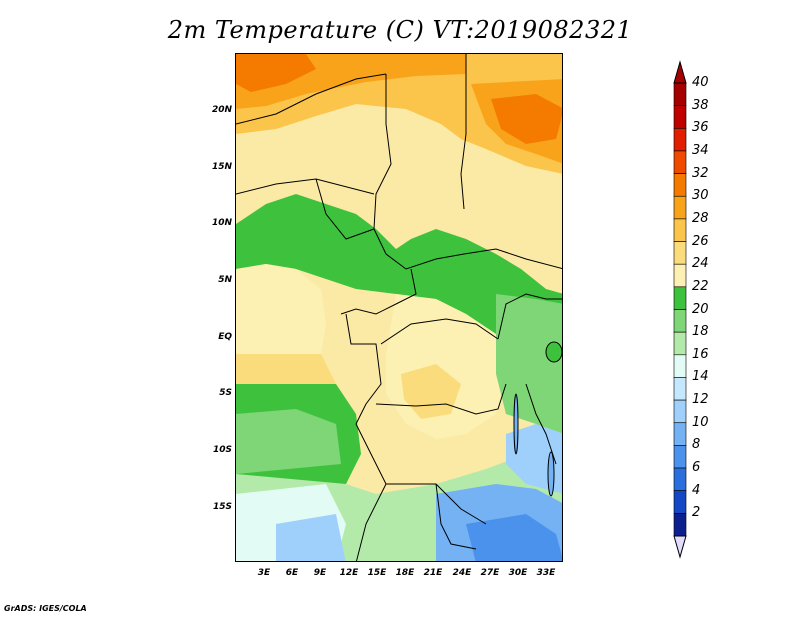 The height and width of the screenshot is (618, 800). Describe the element at coordinates (700, 82) in the screenshot. I see `colorbar-label: 40` at that location.